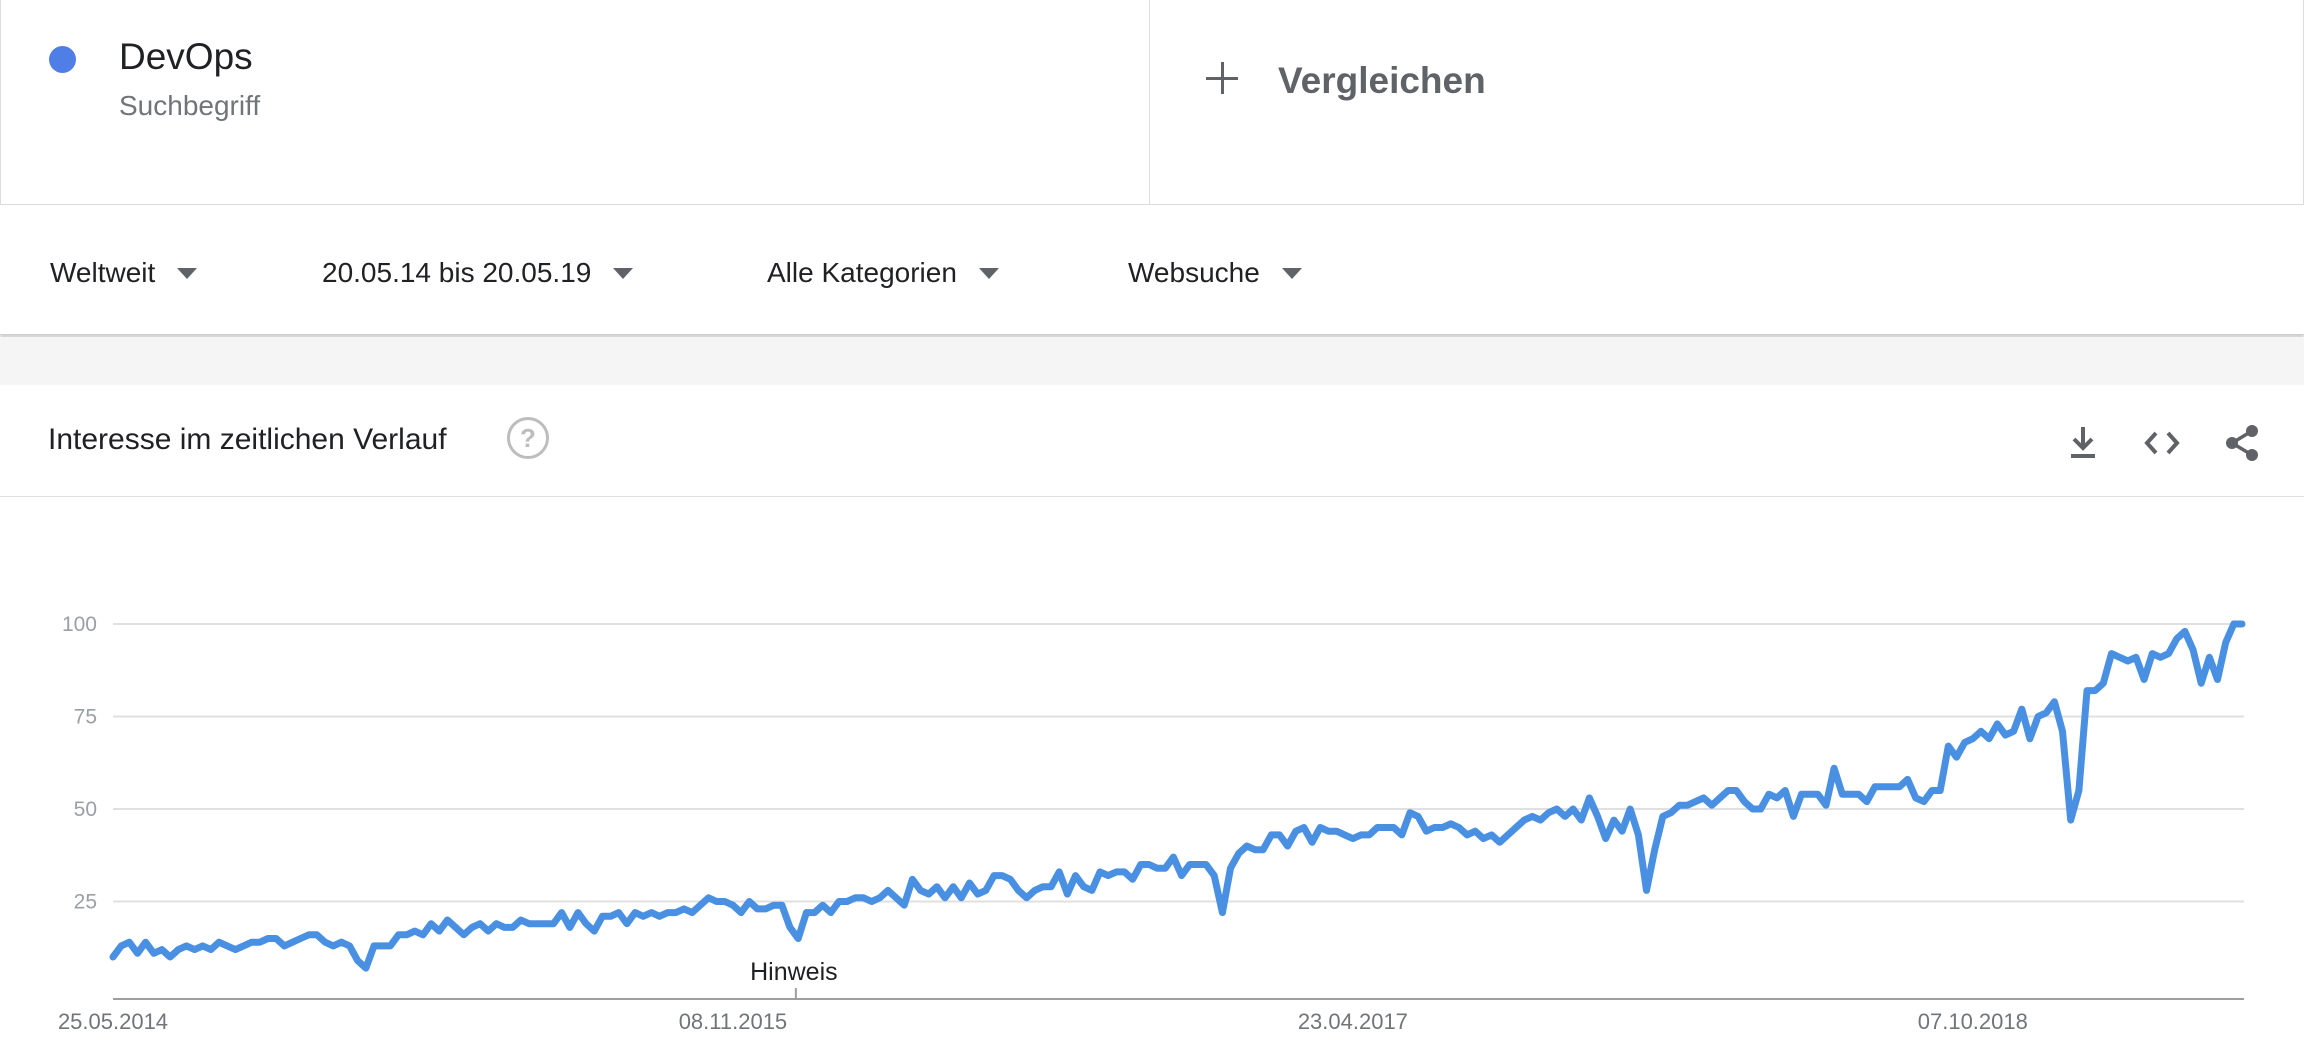  Describe the element at coordinates (1194, 273) in the screenshot. I see `search-type-label: Websuche` at that location.